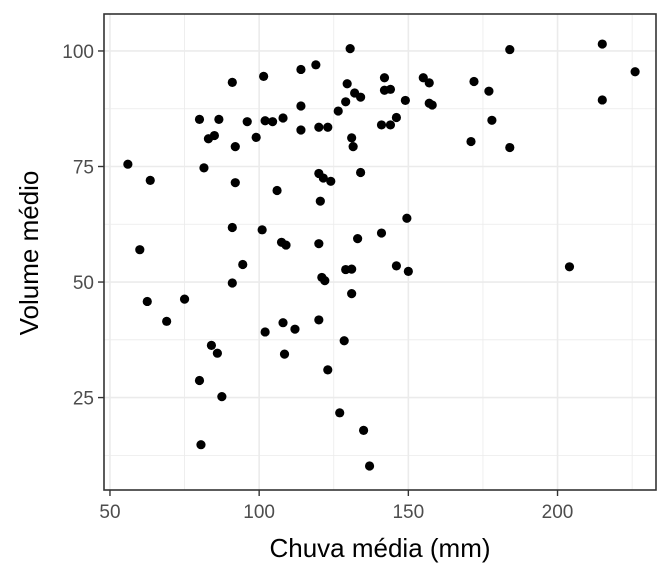 Image resolution: width=672 pixels, height=576 pixels. I want to click on x-tick-label: 50, so click(109, 512).